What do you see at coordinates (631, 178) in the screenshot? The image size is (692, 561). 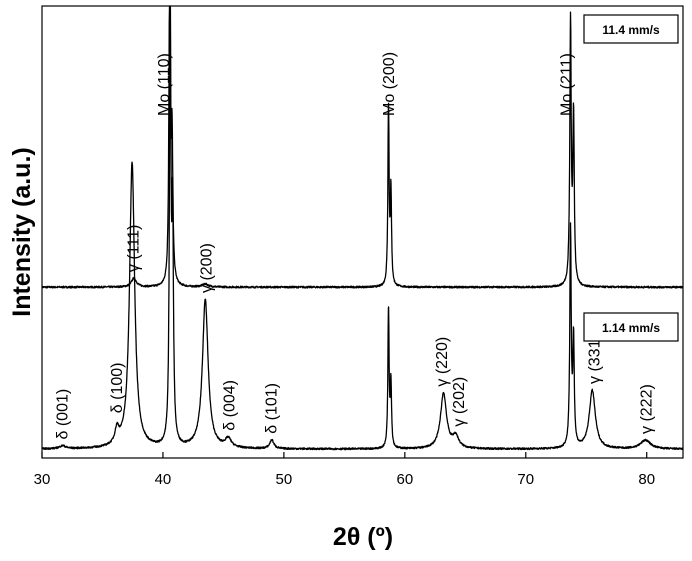 I see `panel-legends: 11.4 mm/s 1.14 mm/s` at bounding box center [631, 178].